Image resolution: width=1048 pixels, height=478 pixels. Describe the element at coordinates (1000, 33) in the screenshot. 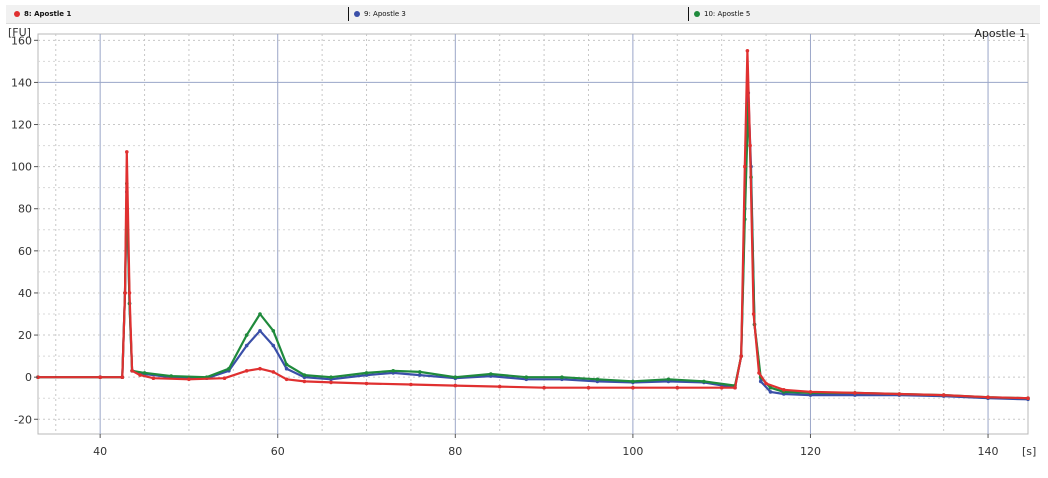

I see `chart-title: Apostle 1` at that location.